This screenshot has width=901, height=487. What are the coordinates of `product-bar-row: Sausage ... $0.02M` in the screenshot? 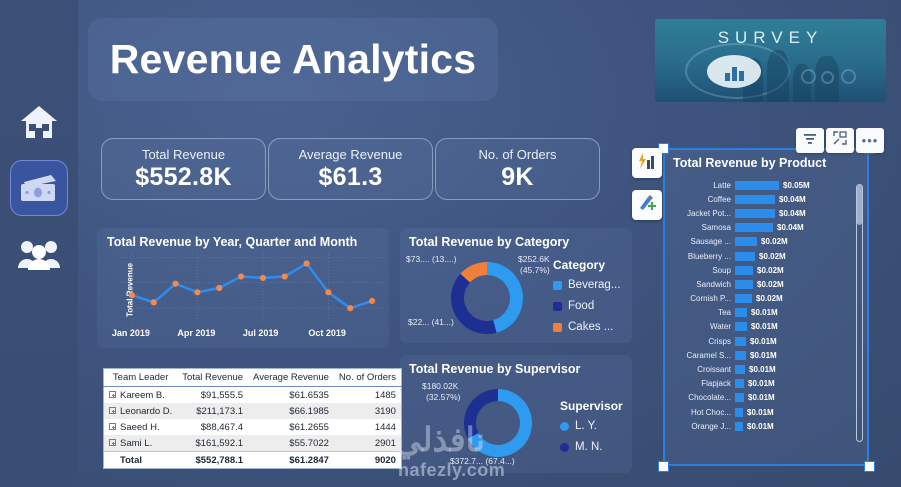 It's located at (763, 242).